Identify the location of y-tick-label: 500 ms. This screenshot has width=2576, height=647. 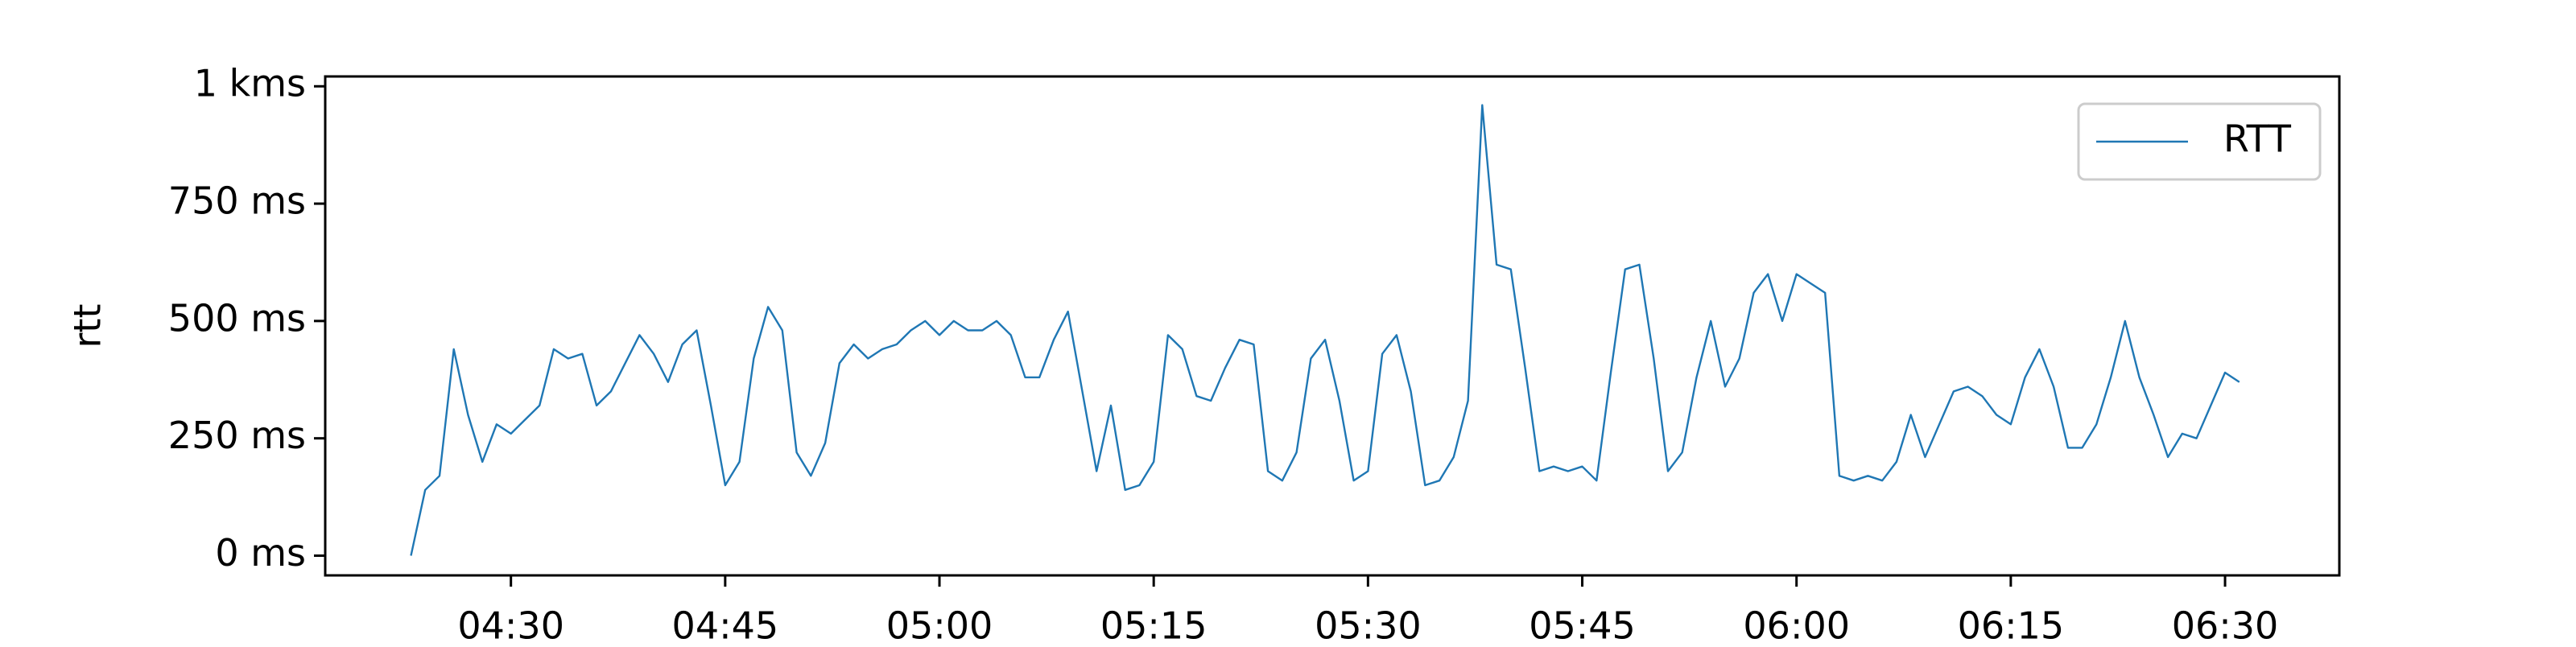
(237, 318).